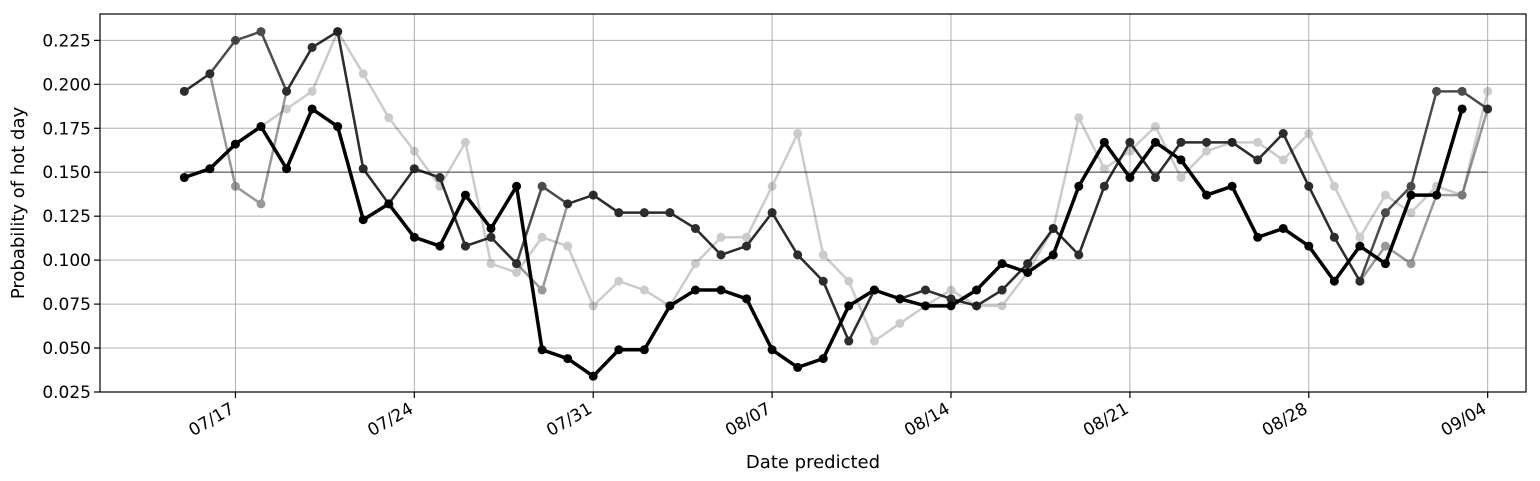 The height and width of the screenshot is (481, 1540). Describe the element at coordinates (66, 393) in the screenshot. I see `y-tick-label: 0.025` at that location.